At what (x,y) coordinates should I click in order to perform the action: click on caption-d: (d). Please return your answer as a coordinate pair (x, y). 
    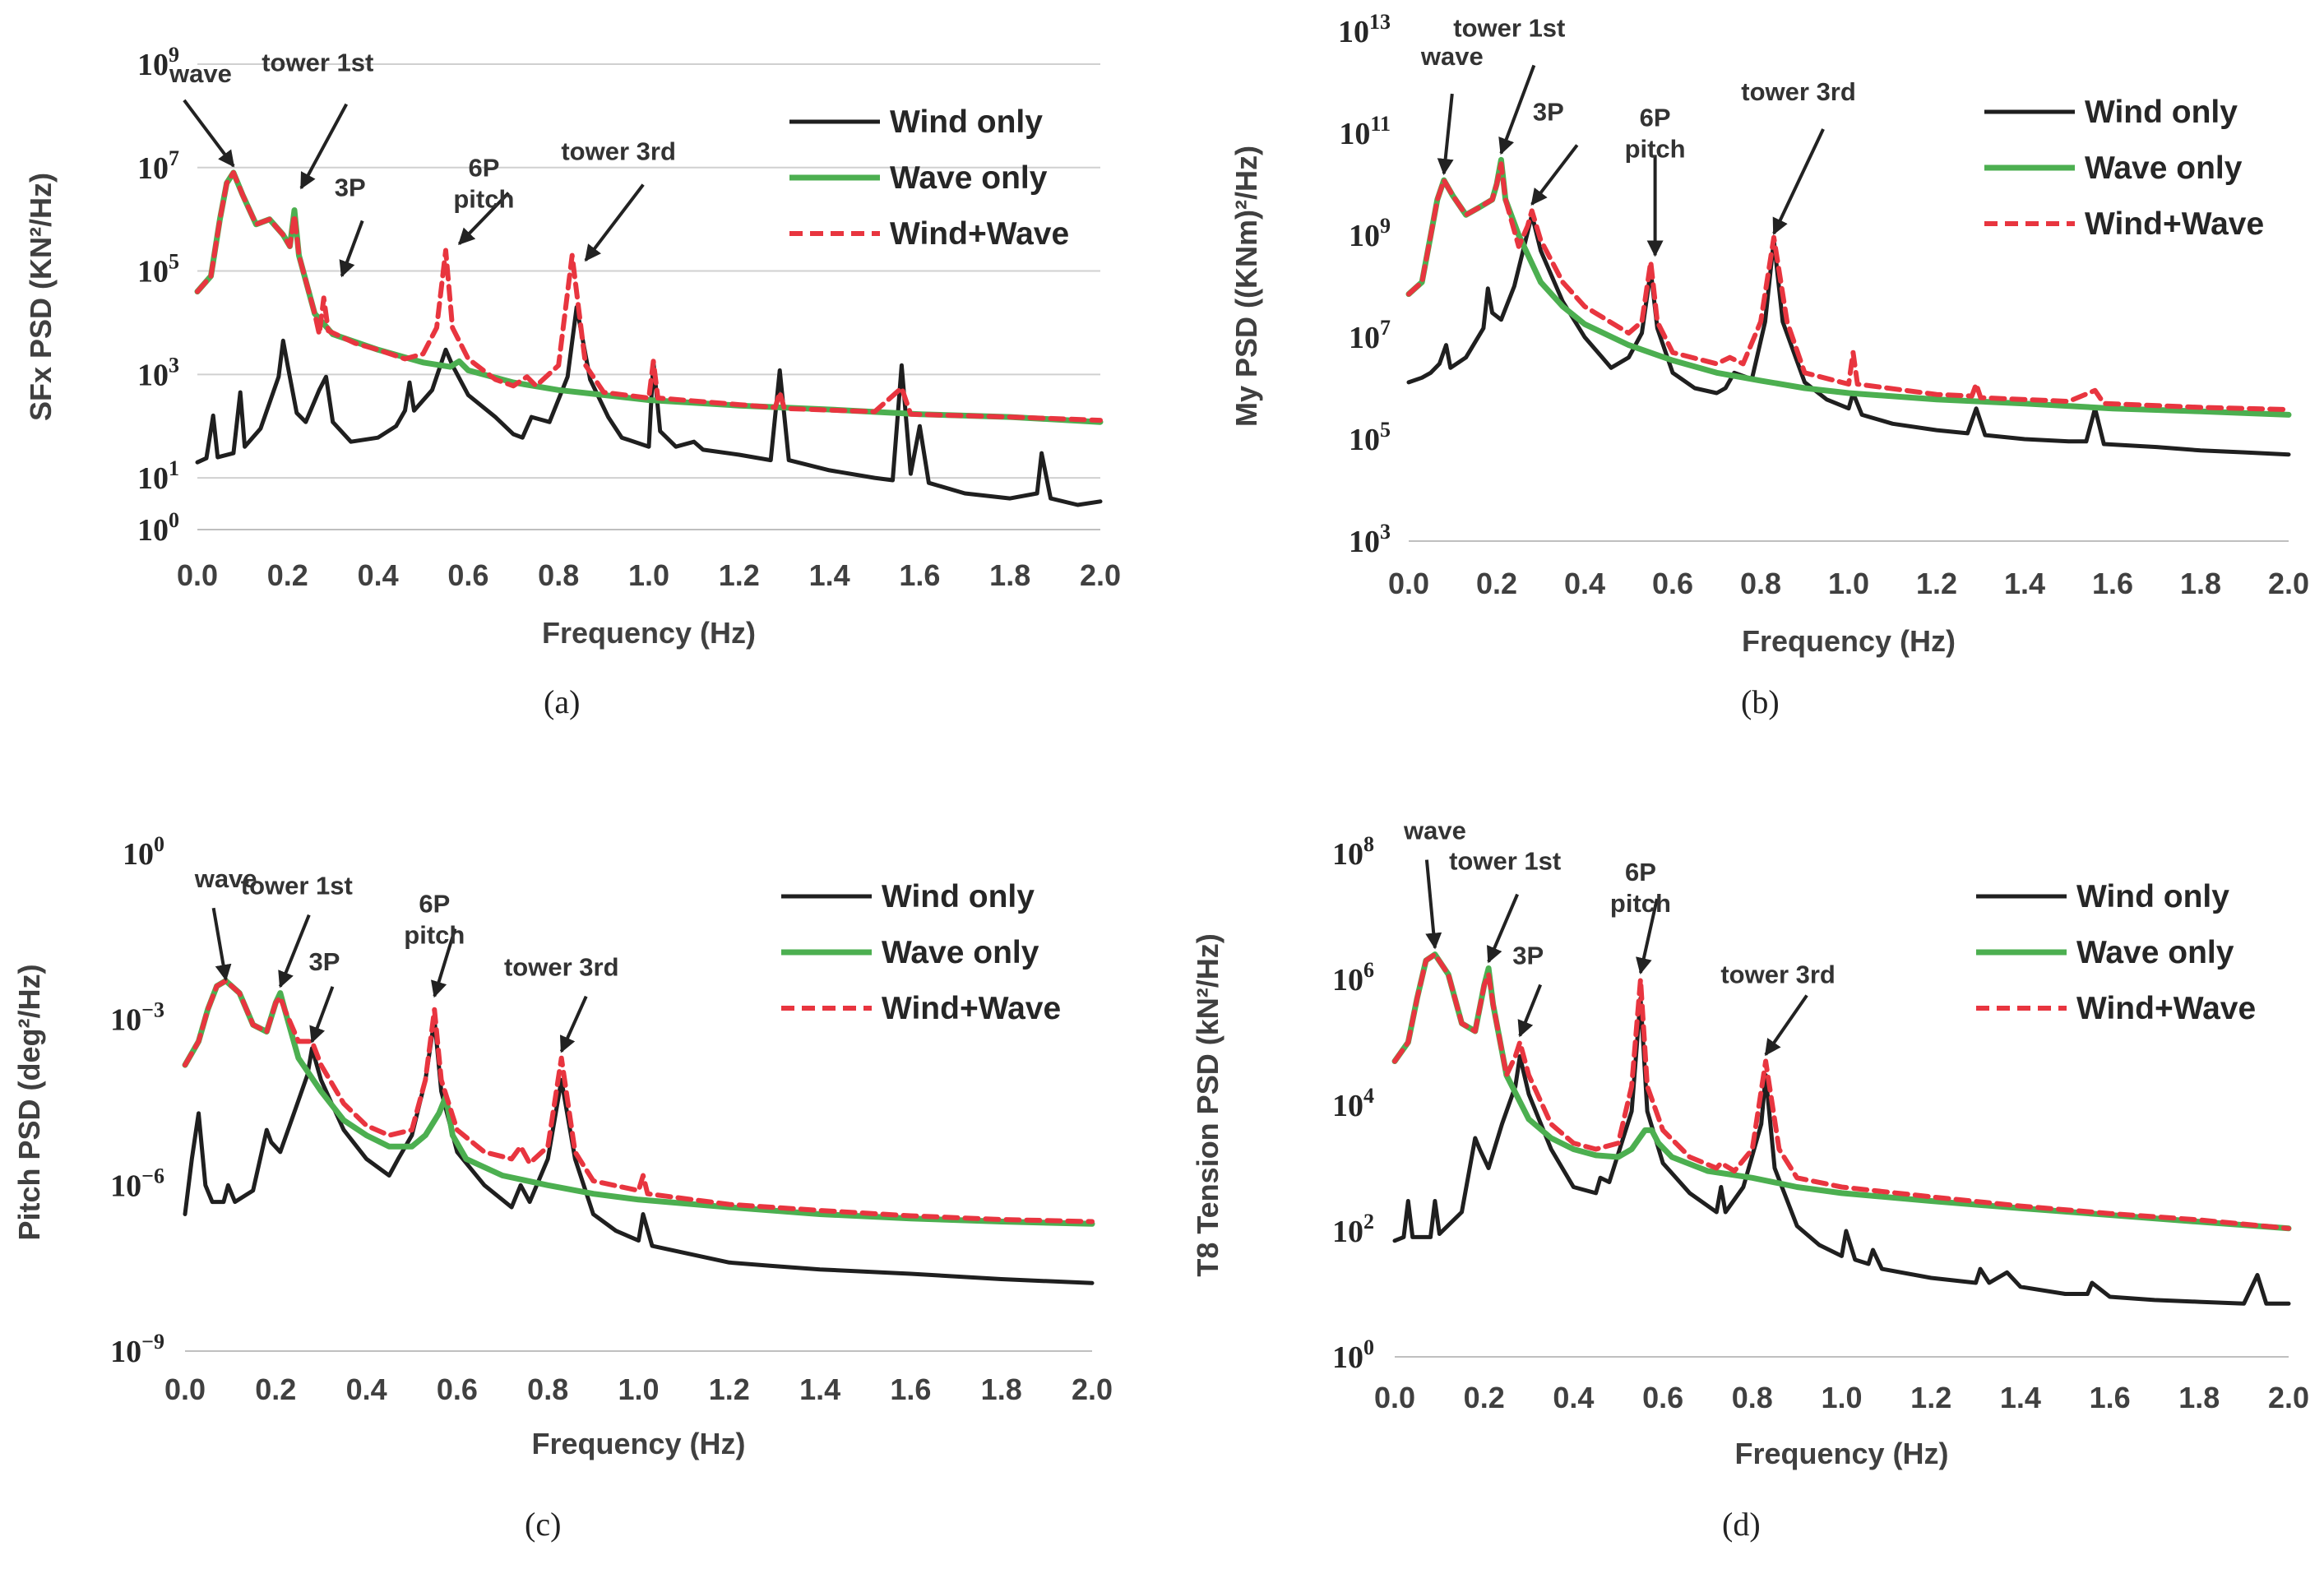
    Looking at the image, I should click on (1741, 1525).